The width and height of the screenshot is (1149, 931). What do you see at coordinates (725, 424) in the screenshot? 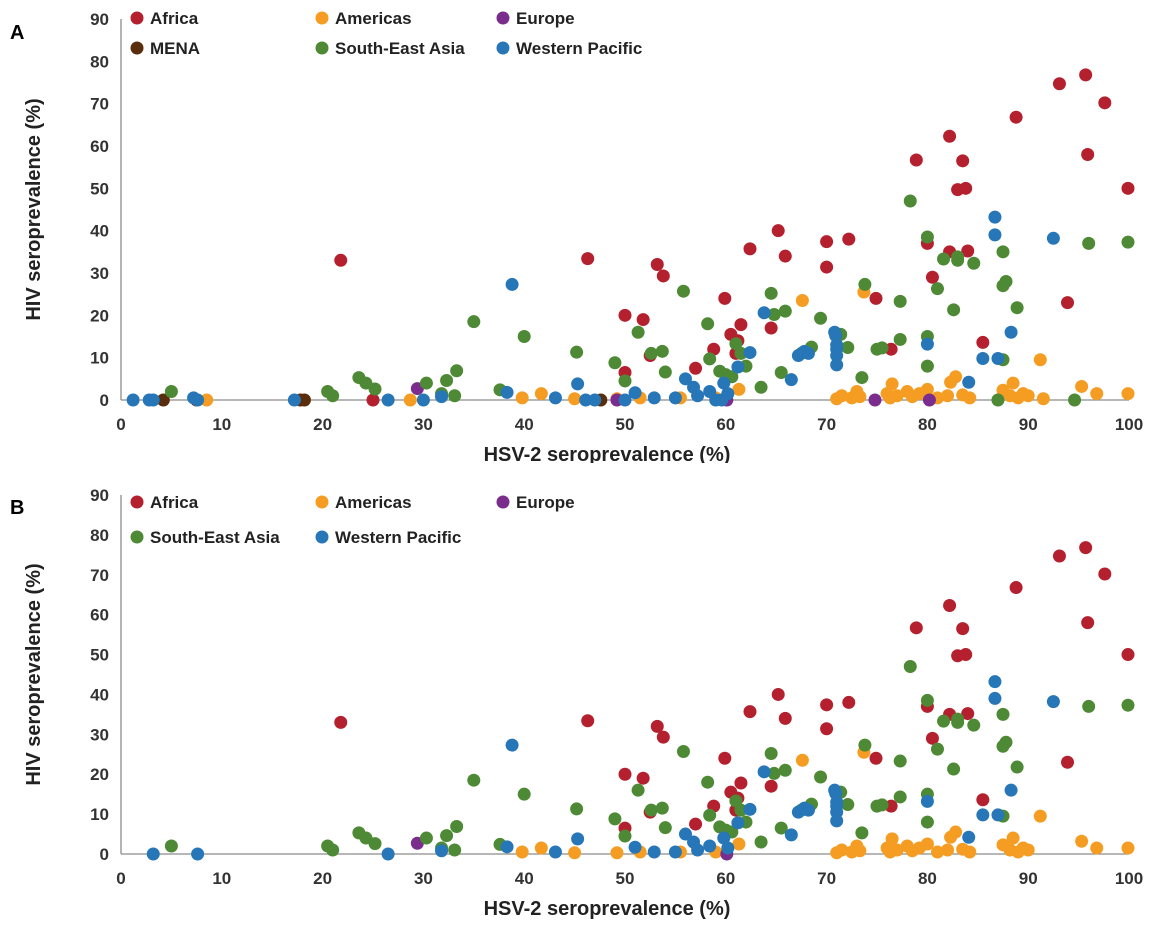
I see `x-tick-label: 60` at bounding box center [725, 424].